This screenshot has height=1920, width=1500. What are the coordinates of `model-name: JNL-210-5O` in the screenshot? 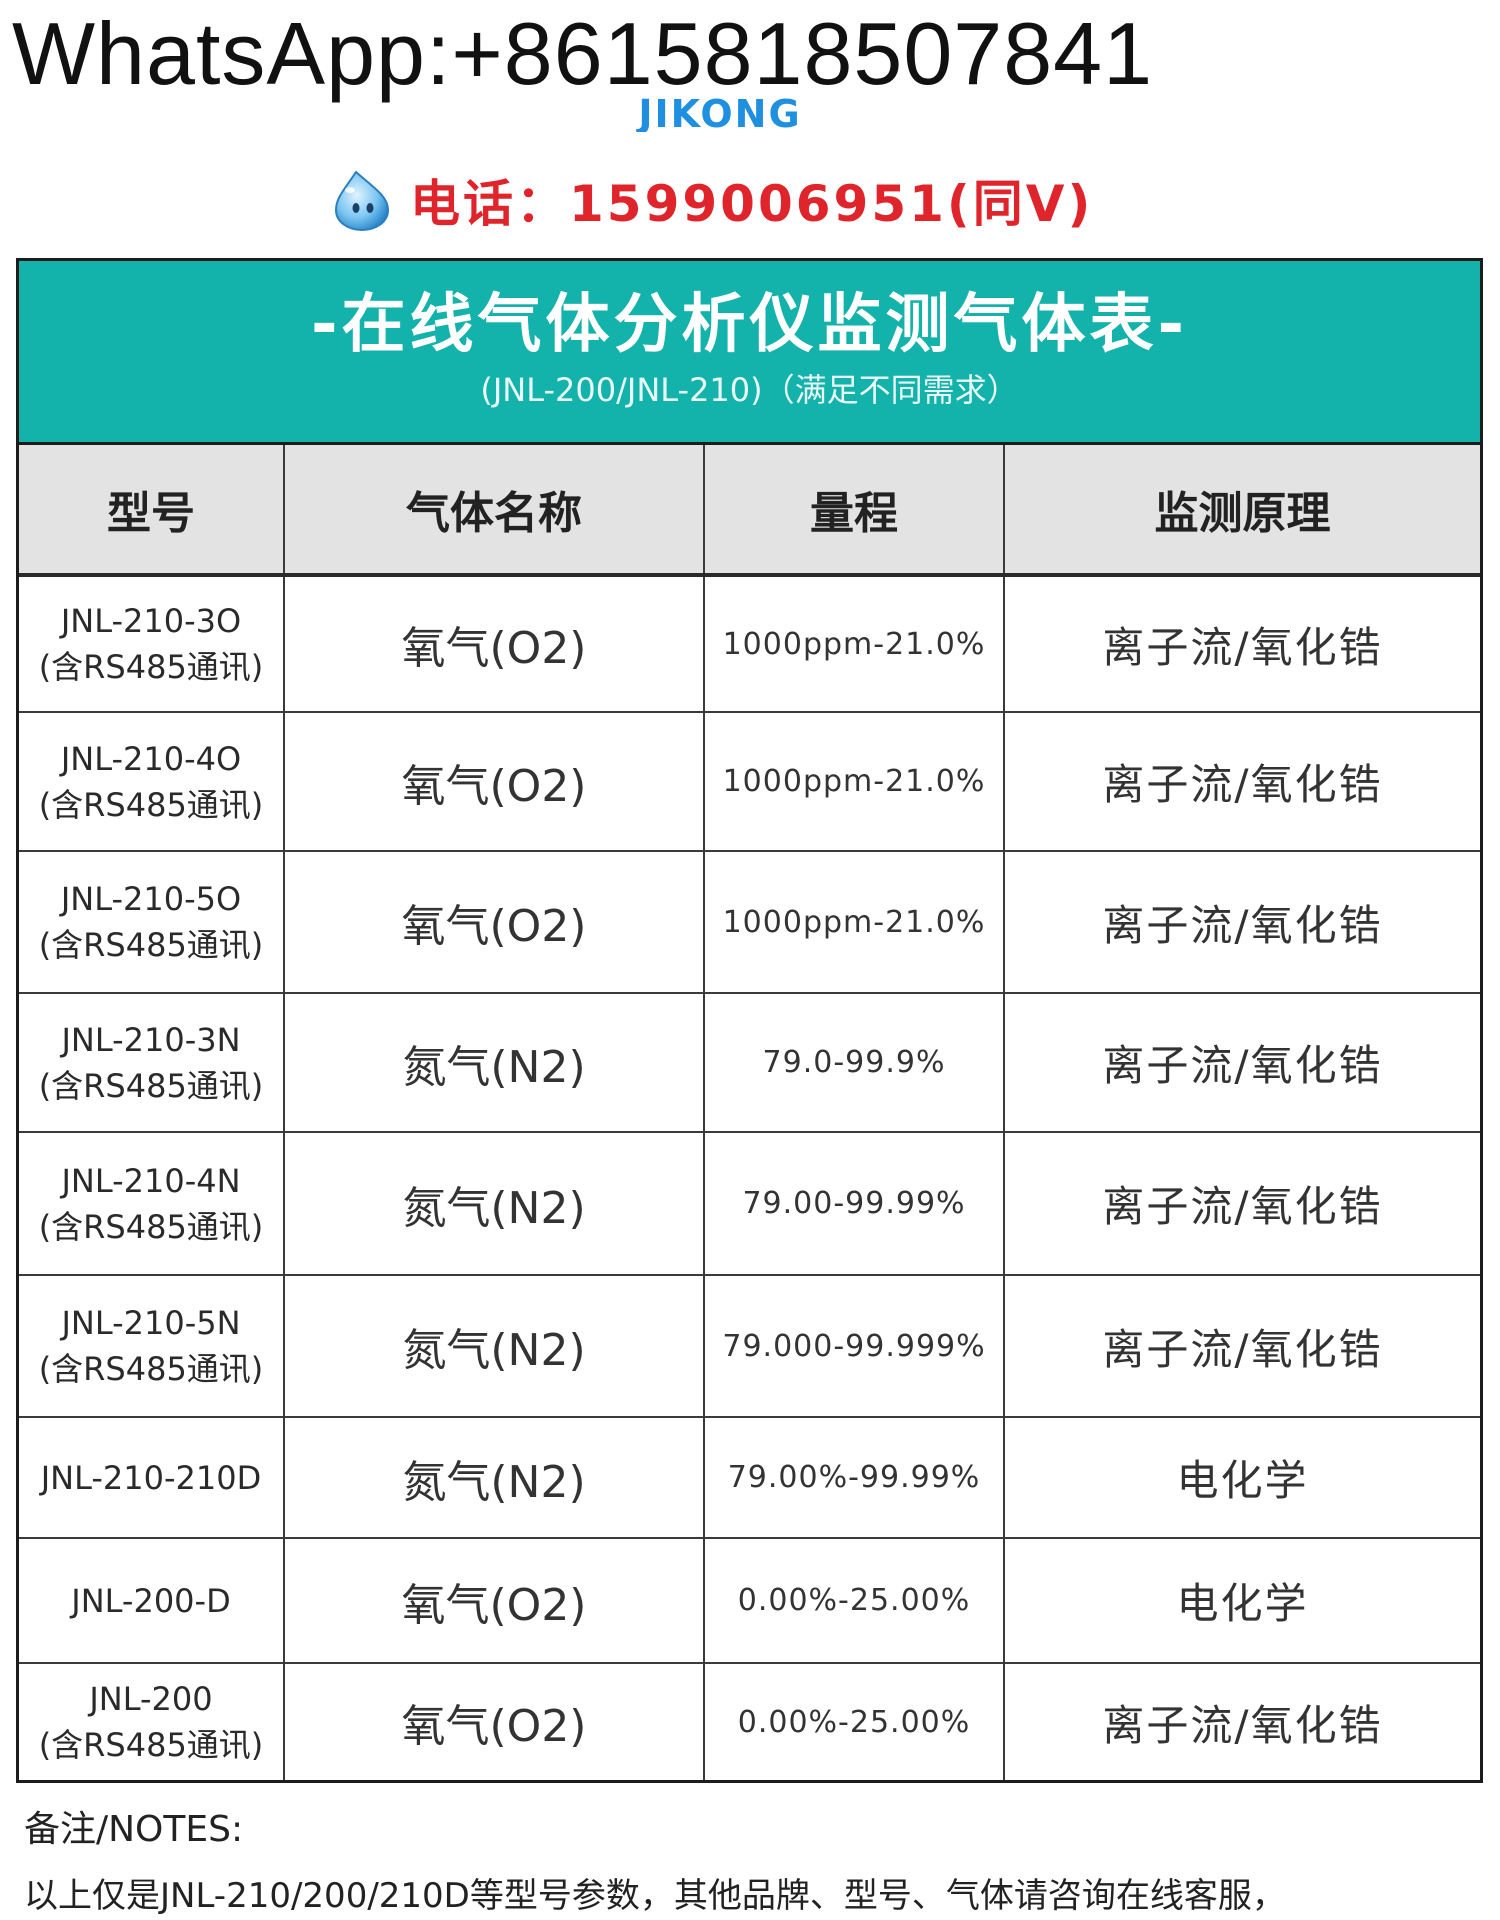 It's located at (151, 899).